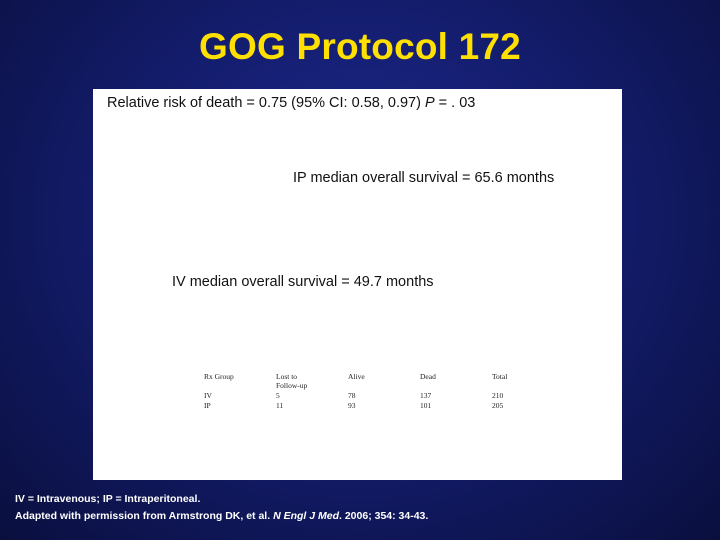 The width and height of the screenshot is (720, 540). What do you see at coordinates (219, 376) in the screenshot?
I see `table-header-rx-group: Rx Group` at bounding box center [219, 376].